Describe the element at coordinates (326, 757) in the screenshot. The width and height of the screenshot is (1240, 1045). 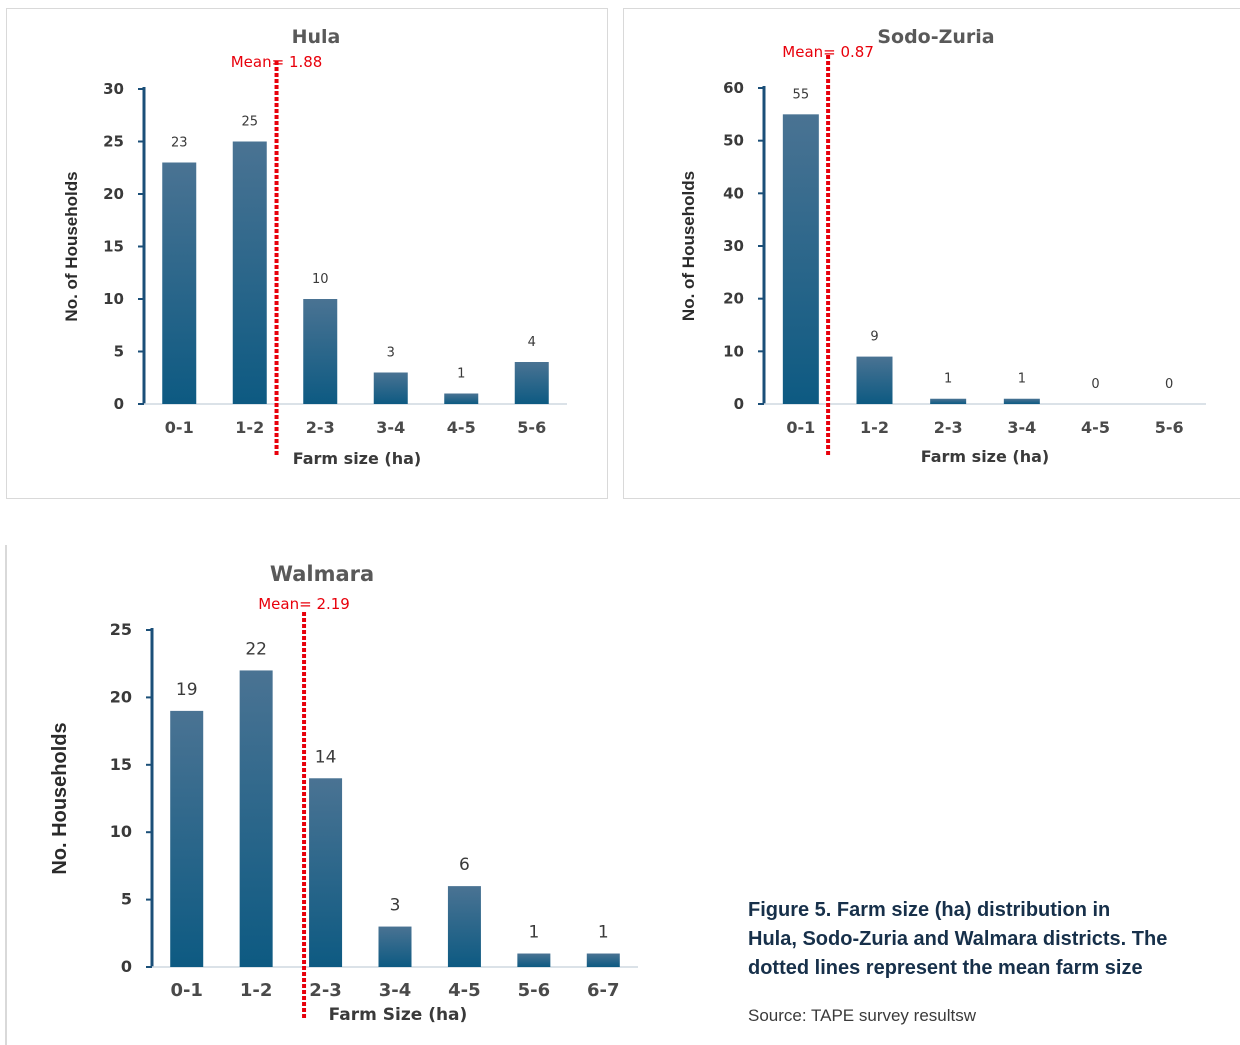
I see `data-label: 14` at that location.